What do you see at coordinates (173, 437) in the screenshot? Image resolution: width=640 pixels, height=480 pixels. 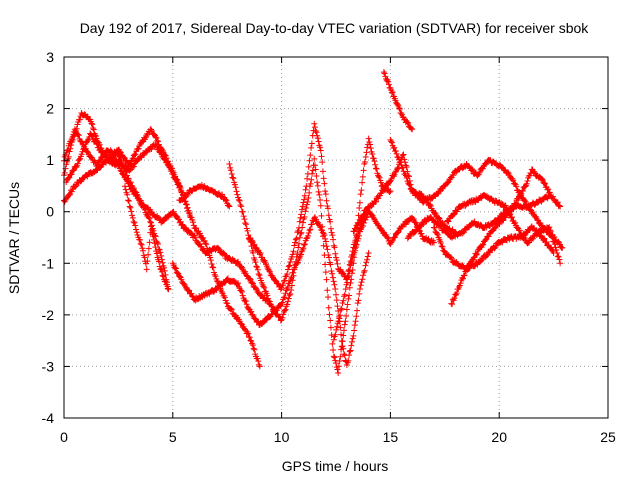 I see `x-tick-label: 5` at bounding box center [173, 437].